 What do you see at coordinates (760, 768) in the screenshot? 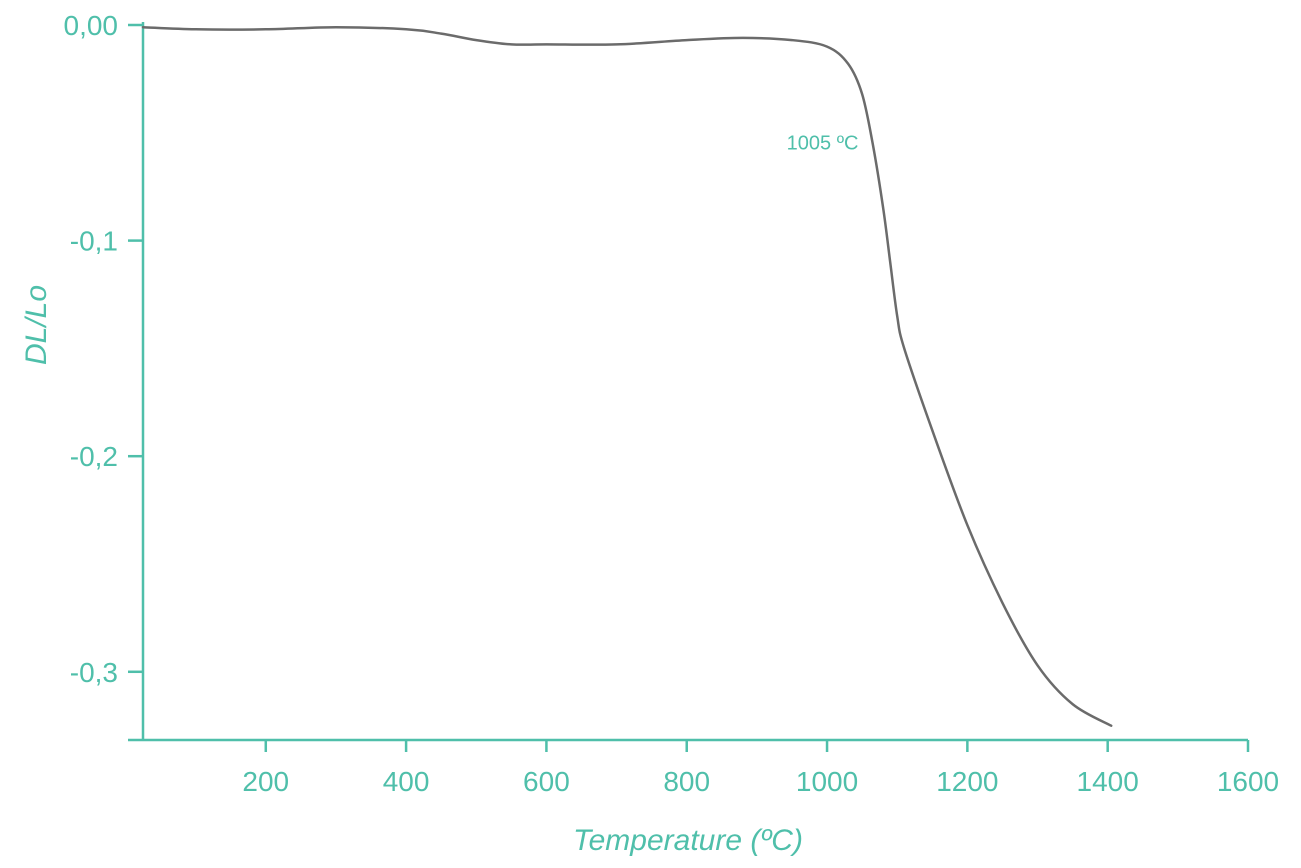
I see `x-ticks: 200 400 600 800 1000 1200 1400 1600` at bounding box center [760, 768].